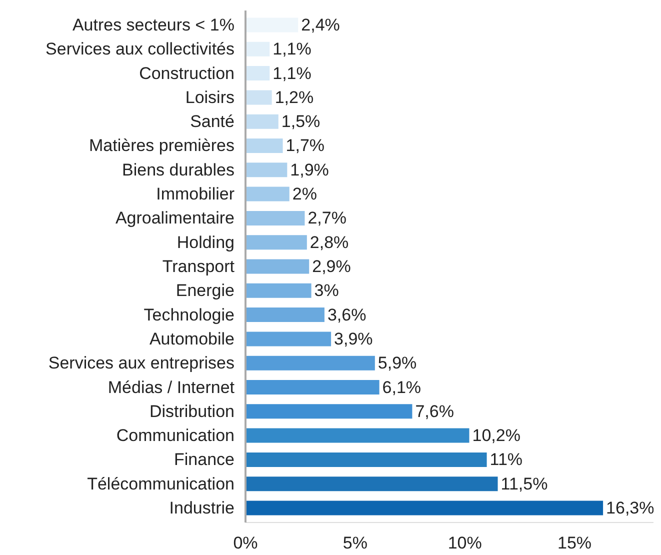  Describe the element at coordinates (175, 218) in the screenshot. I see `y-tick-label: Agroalimentaire` at that location.